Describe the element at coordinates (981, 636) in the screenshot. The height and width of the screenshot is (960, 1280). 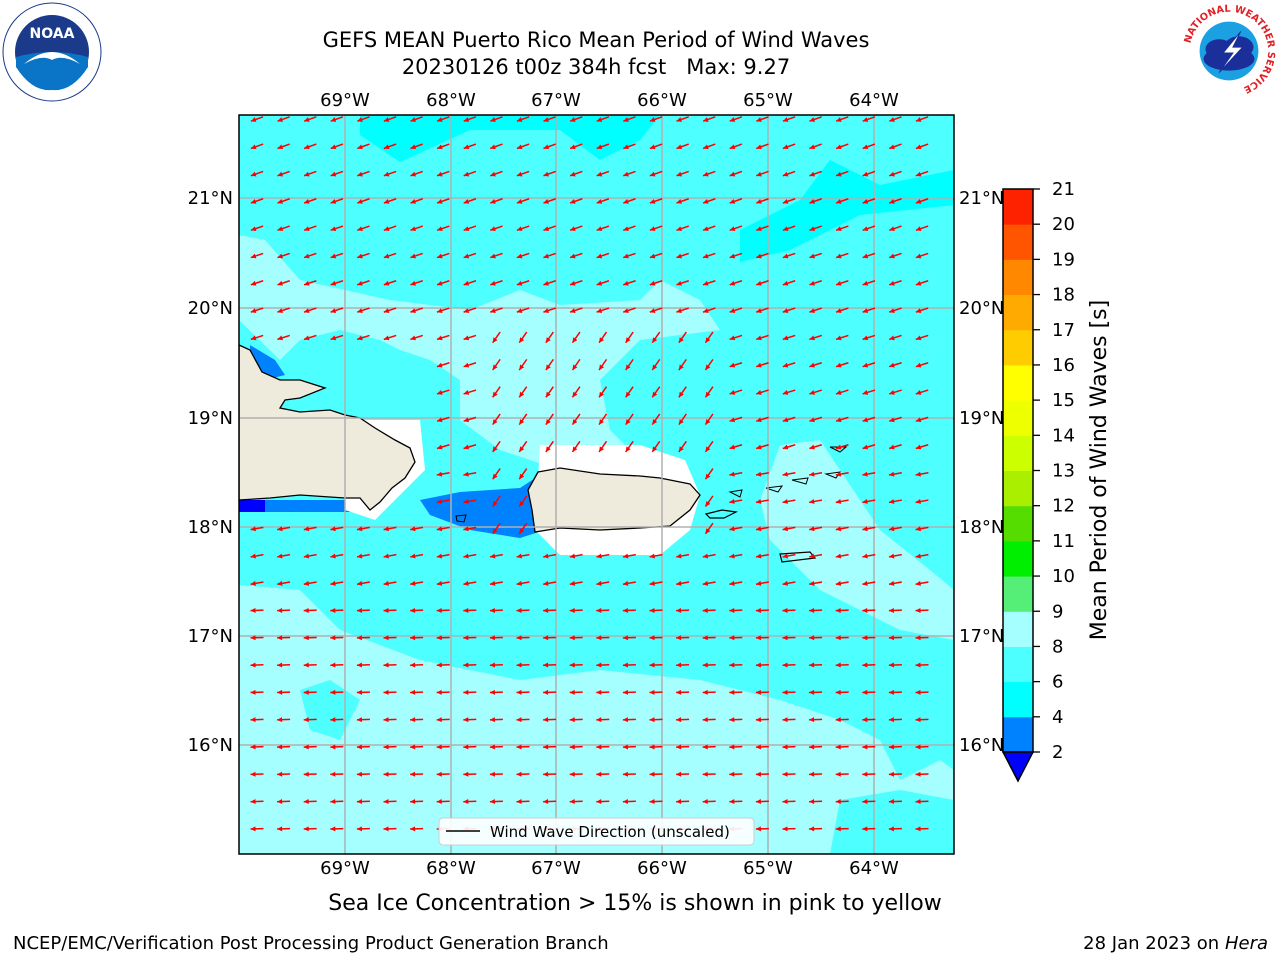
I see `lat-label-right: 17°N` at that location.